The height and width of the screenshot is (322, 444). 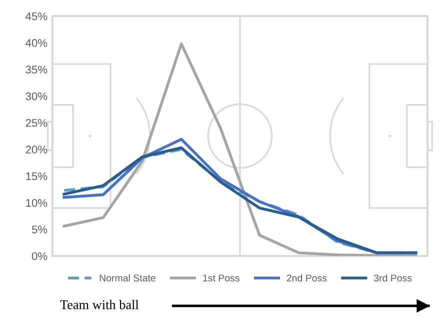 I want to click on y-tick-label: 0%, so click(x=40, y=256).